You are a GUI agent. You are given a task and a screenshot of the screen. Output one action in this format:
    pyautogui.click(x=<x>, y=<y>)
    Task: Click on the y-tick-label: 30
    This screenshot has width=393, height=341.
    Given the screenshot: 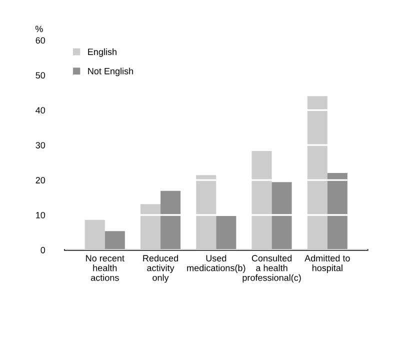 What is the action you would take?
    pyautogui.click(x=41, y=145)
    